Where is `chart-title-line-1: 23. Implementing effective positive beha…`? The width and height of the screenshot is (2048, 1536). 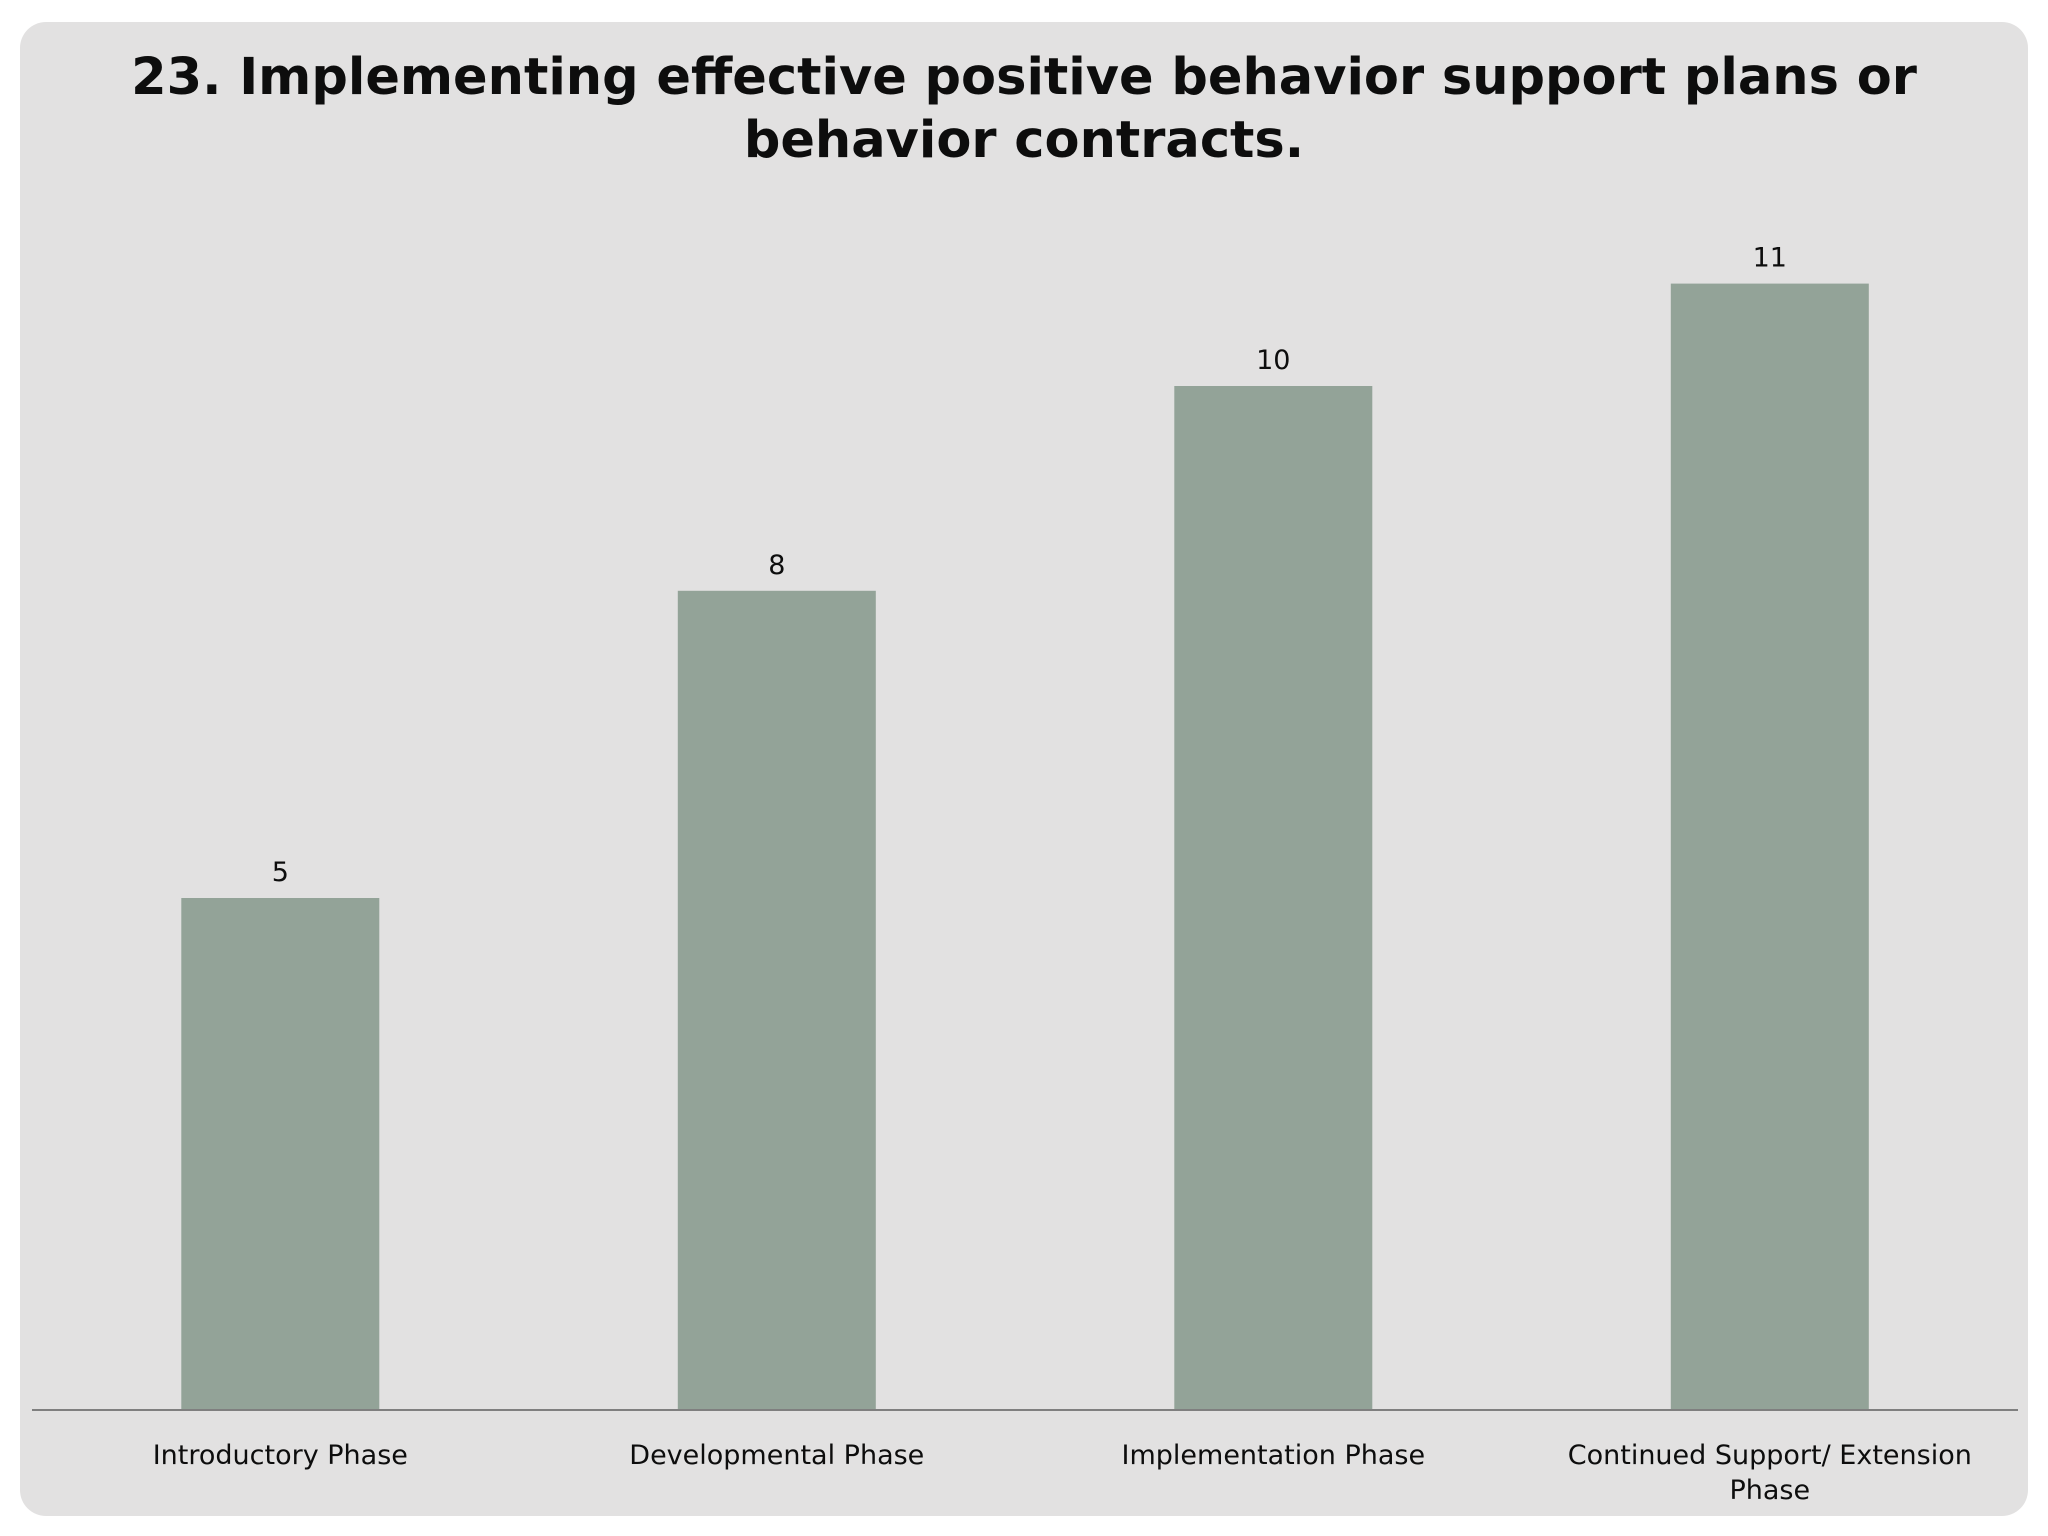 chart-title-line-1: 23. Implementing effective positive beha… is located at coordinates (1024, 77).